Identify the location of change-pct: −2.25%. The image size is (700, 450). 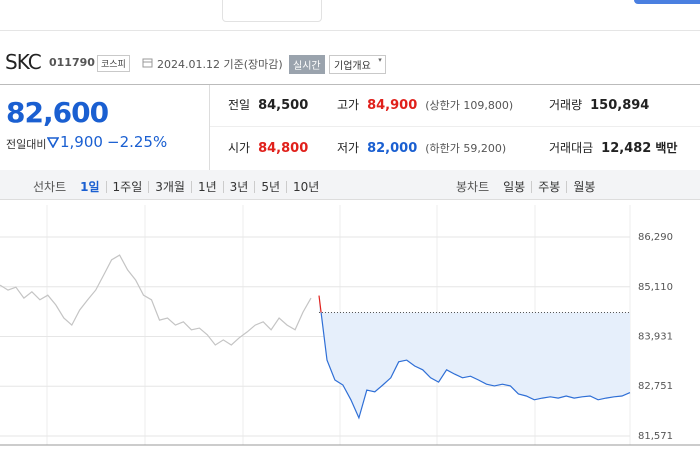
(137, 142).